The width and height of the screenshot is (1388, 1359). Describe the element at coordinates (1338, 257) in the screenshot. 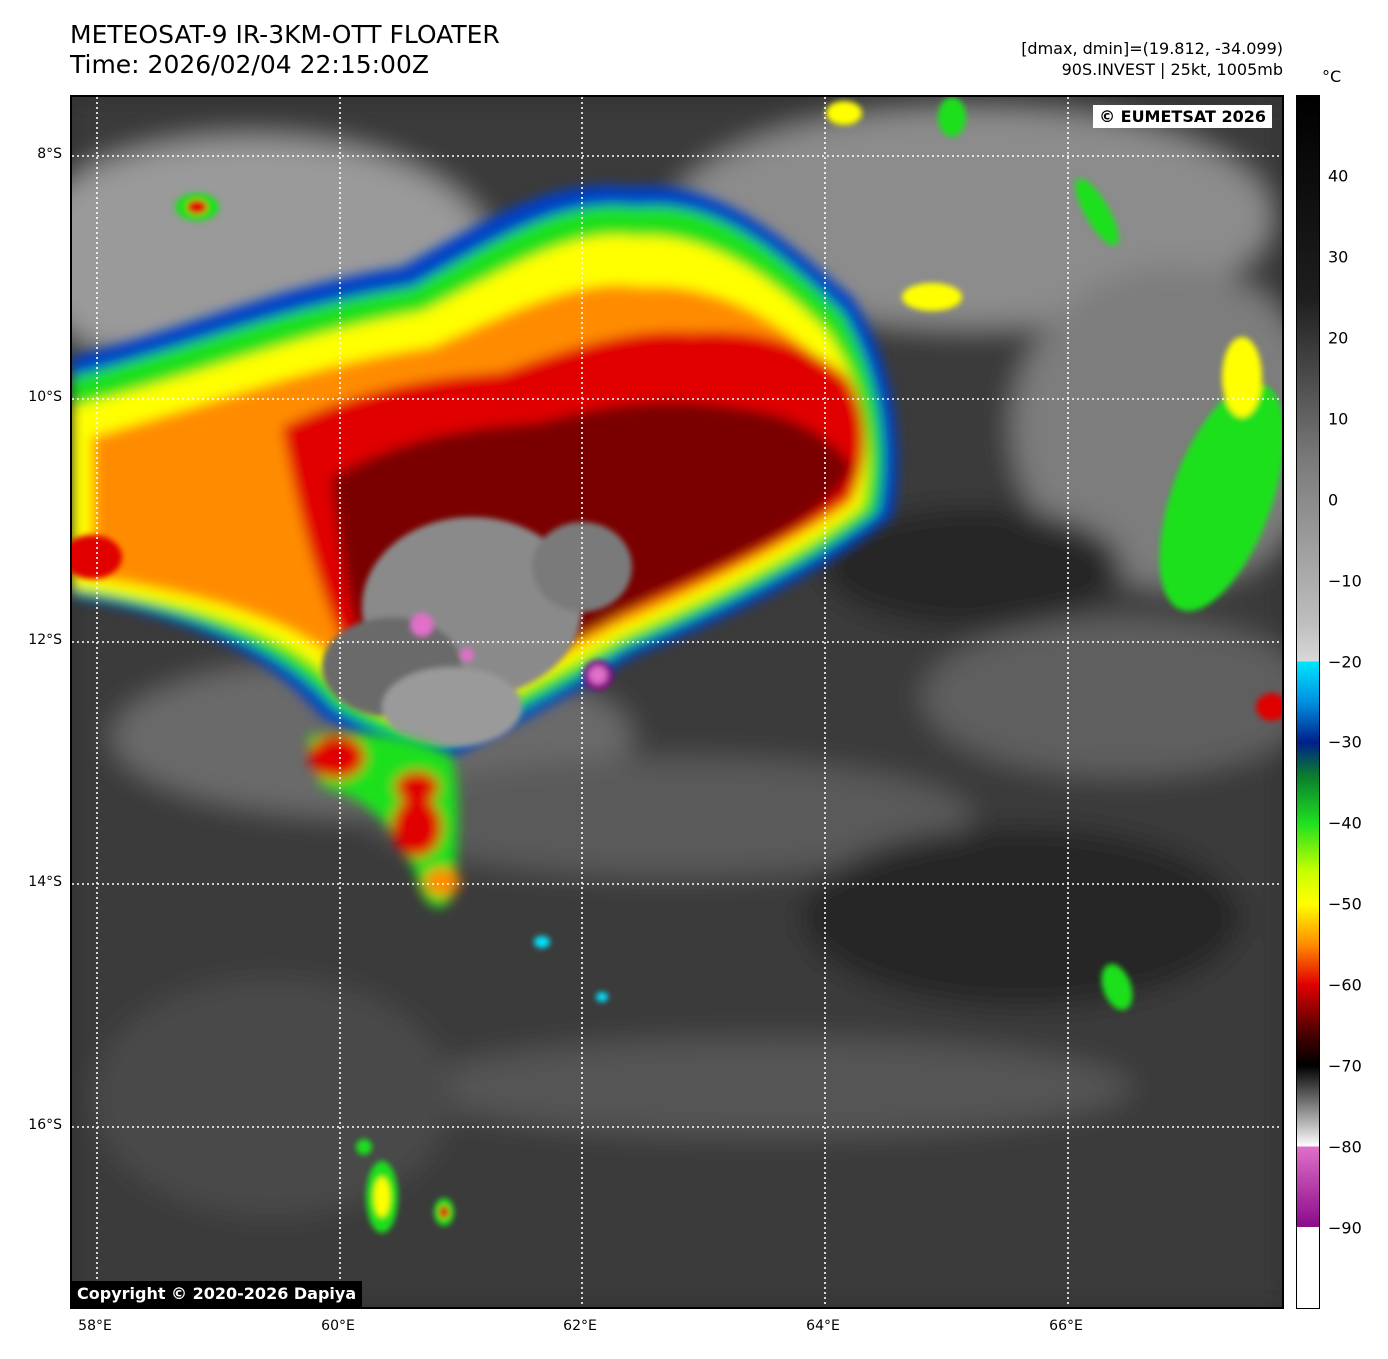

I see `colorbar-tick-label: 30` at that location.